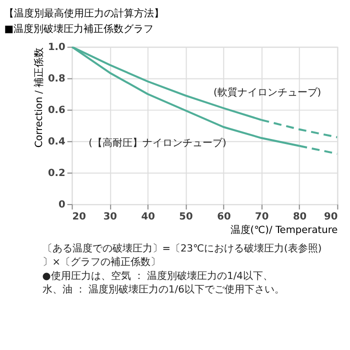 The image size is (350, 350). I want to click on text: 水、油 ： 温度別破壊圧力の1/6以下でご使用下さい。, so click(163, 290).